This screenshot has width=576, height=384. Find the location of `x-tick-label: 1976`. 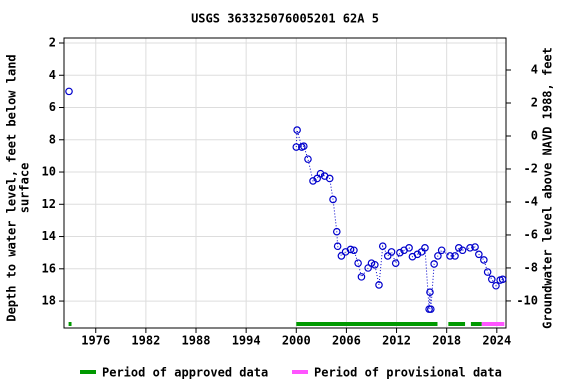

x-tick-label: 1976 is located at coordinates (95, 341).